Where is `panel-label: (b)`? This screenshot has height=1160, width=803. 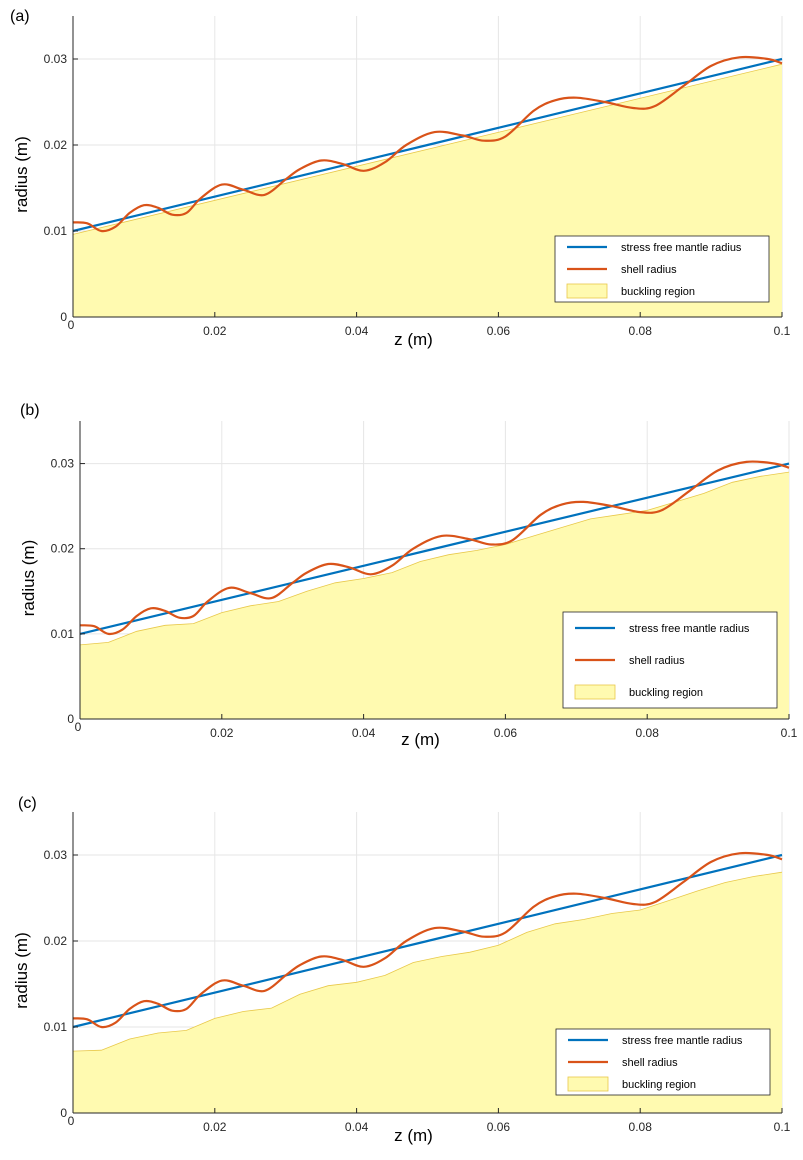 panel-label: (b) is located at coordinates (30, 410).